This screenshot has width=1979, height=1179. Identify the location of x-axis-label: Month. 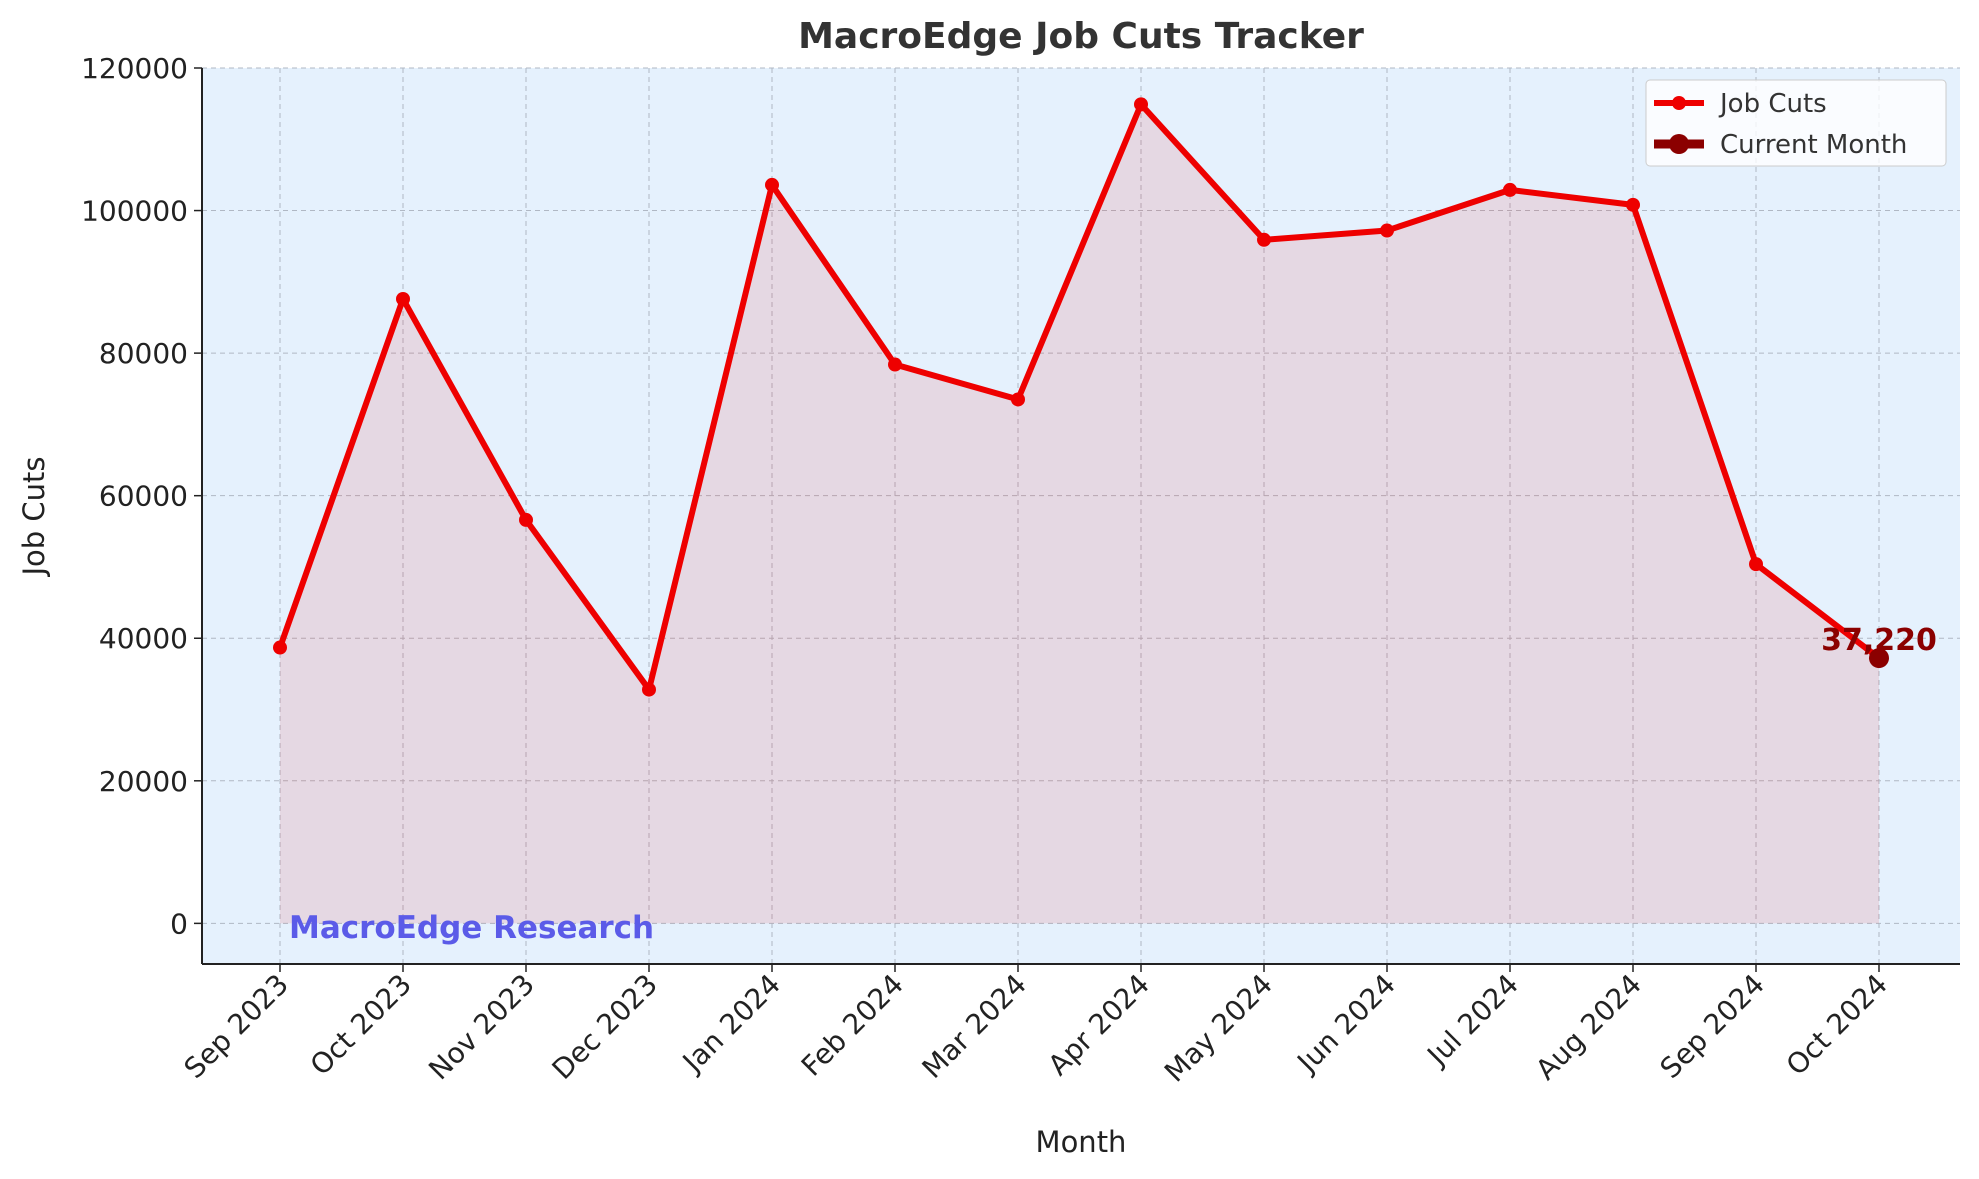
(1081, 1142).